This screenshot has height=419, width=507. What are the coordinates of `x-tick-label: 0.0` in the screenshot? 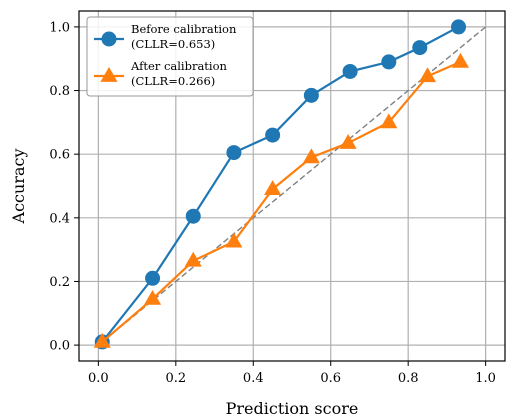 It's located at (98, 378).